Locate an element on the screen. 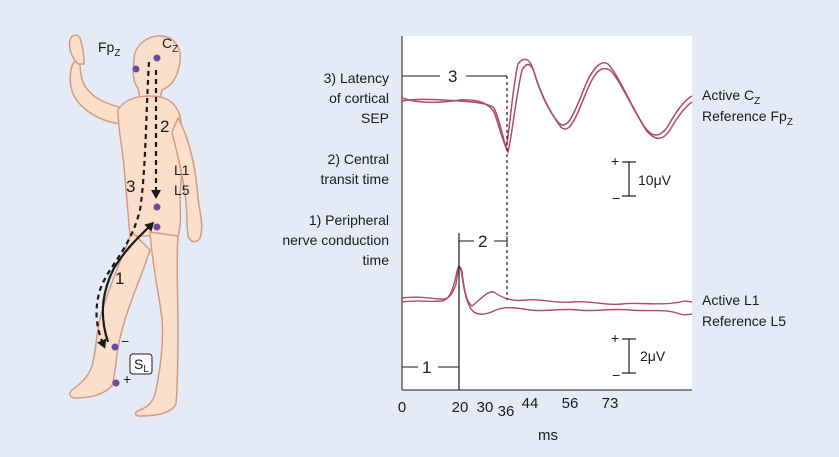 This screenshot has height=457, width=839. scale-bar-10uv: + − 10μV is located at coordinates (641, 179).